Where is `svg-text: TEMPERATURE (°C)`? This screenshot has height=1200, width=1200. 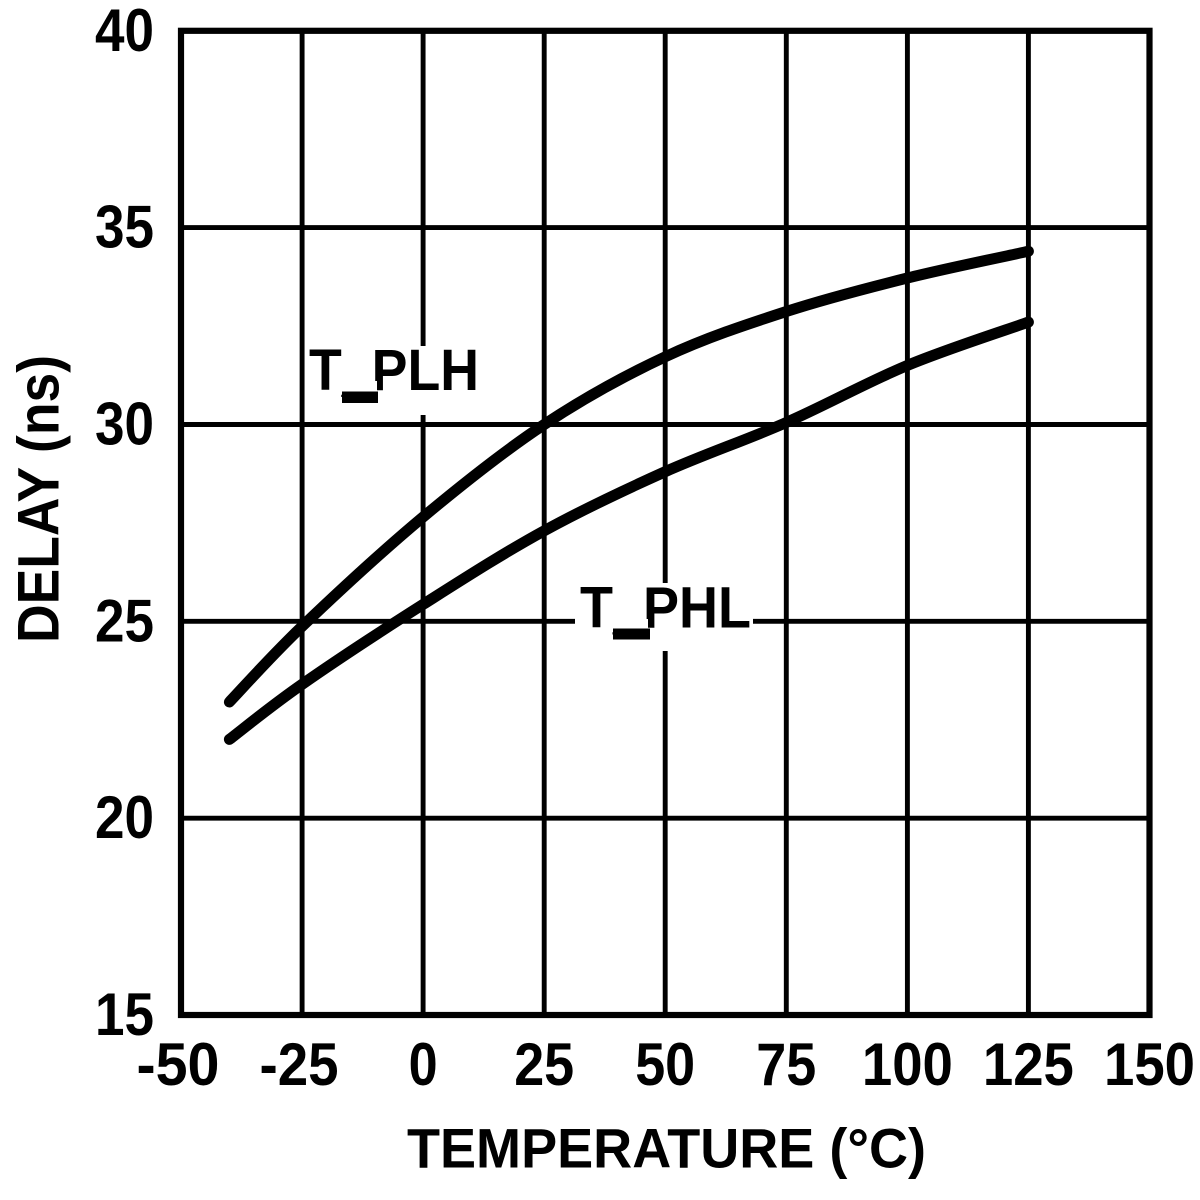 svg-text: TEMPERATURE (°C) is located at coordinates (666, 1148).